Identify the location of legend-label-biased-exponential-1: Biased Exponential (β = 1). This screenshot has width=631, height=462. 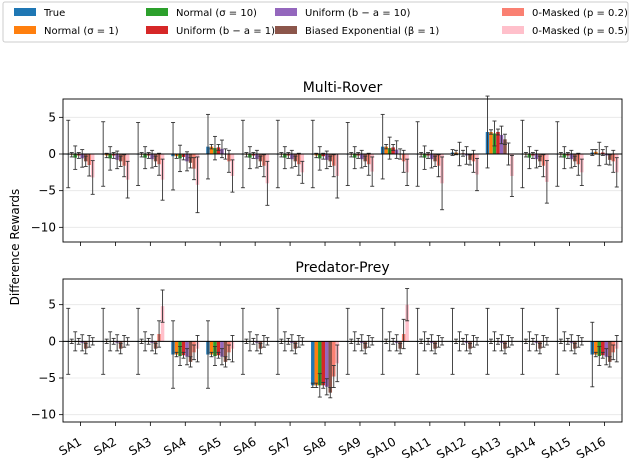
(372, 31).